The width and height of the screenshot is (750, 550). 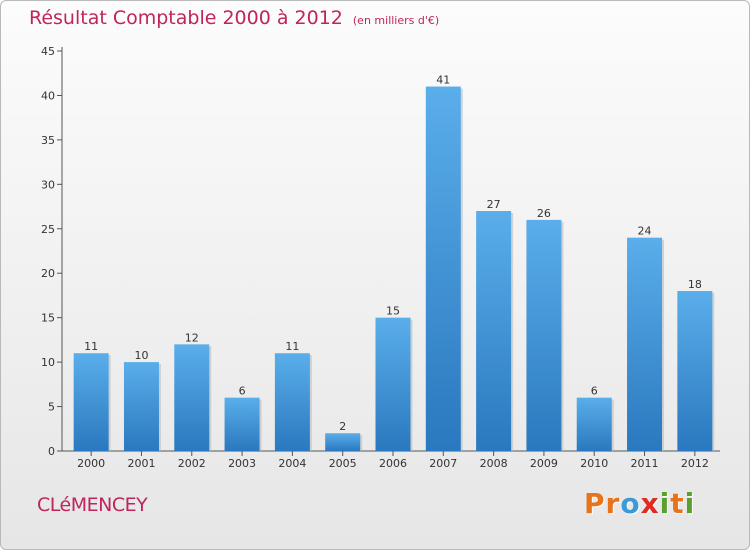 I want to click on y-tick-label: 20, so click(x=48, y=273).